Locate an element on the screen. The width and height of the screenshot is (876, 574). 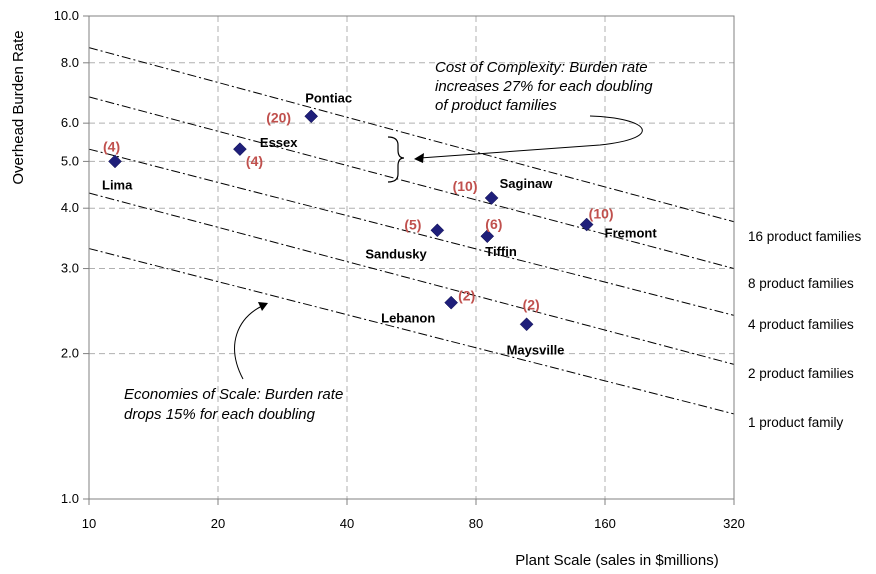
y-tick-label: 8.0 is located at coordinates (70, 62).